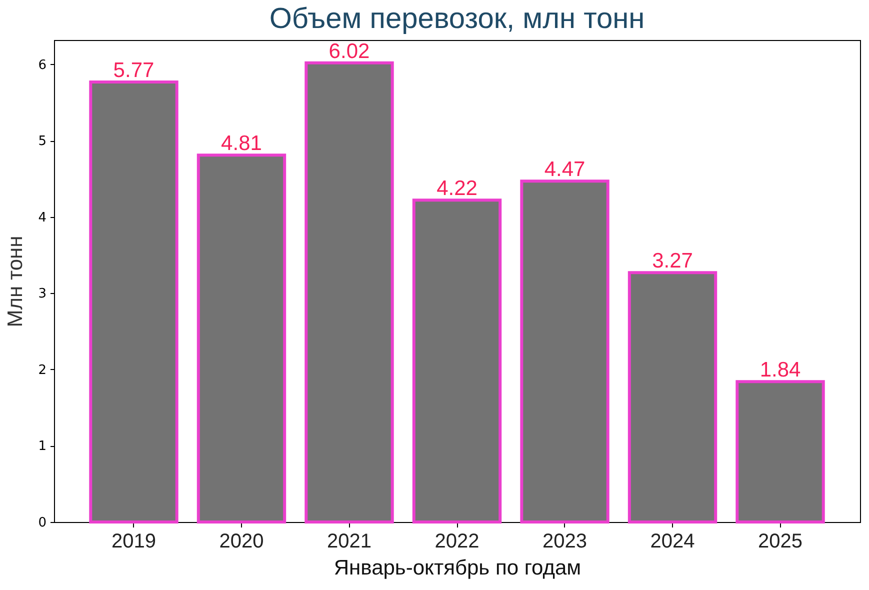  What do you see at coordinates (349, 541) in the screenshot?
I see `x-tick-label: 2021` at bounding box center [349, 541].